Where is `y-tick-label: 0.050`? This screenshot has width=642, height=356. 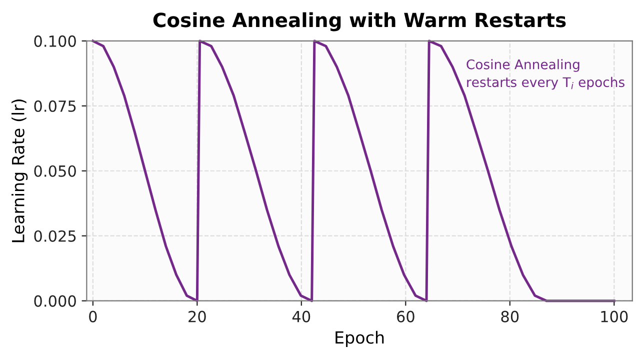
y-tick-label: 0.050 is located at coordinates (55, 171).